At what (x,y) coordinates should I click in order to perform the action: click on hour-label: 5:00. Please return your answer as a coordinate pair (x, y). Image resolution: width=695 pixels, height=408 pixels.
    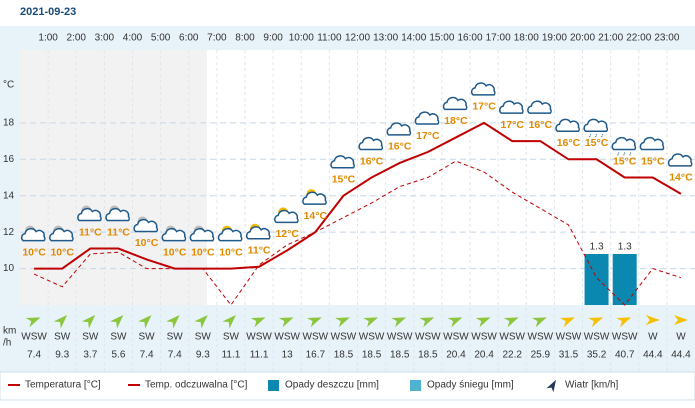
    Looking at the image, I should click on (161, 38).